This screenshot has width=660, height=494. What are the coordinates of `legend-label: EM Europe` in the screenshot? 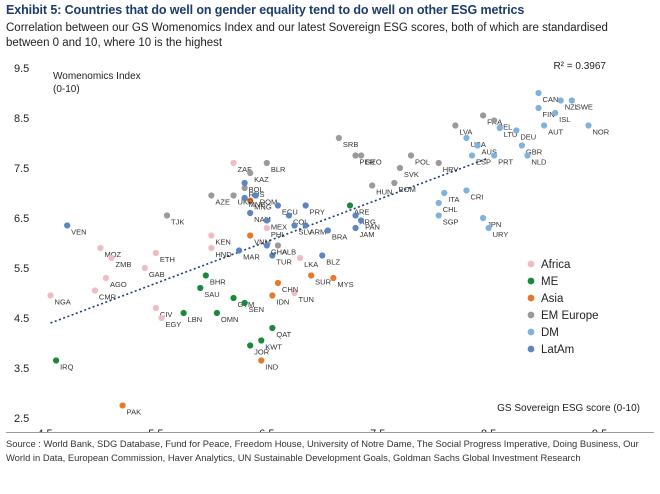 It's located at (570, 316).